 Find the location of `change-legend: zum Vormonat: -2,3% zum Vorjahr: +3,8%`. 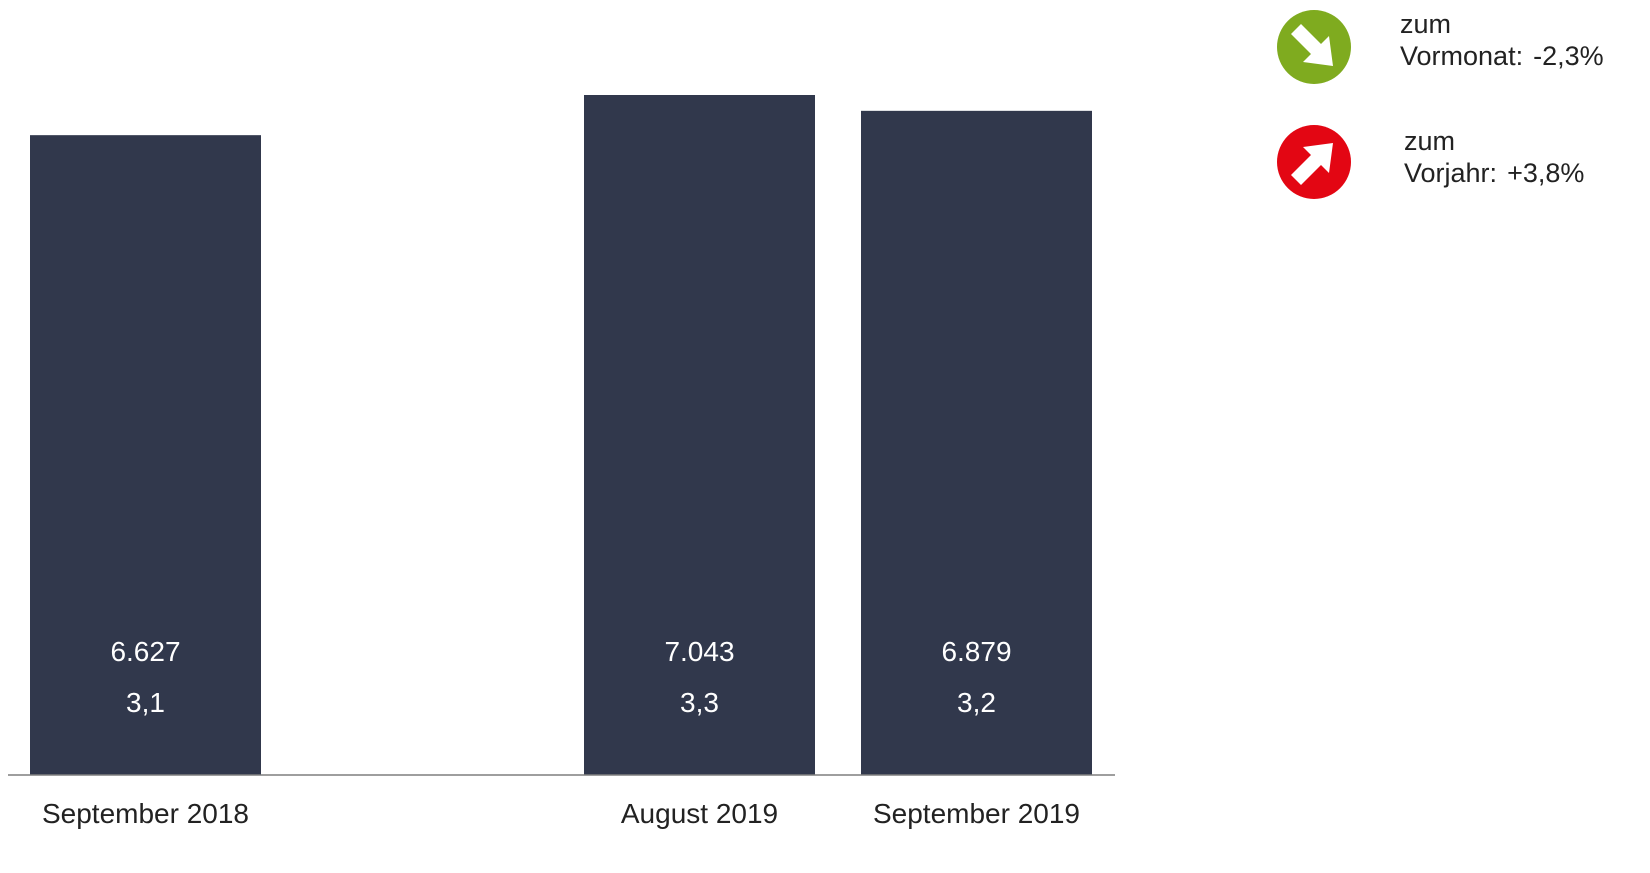

change-legend: zum Vormonat: -2,3% zum Vorjahr: +3,8% is located at coordinates (1462, 123).